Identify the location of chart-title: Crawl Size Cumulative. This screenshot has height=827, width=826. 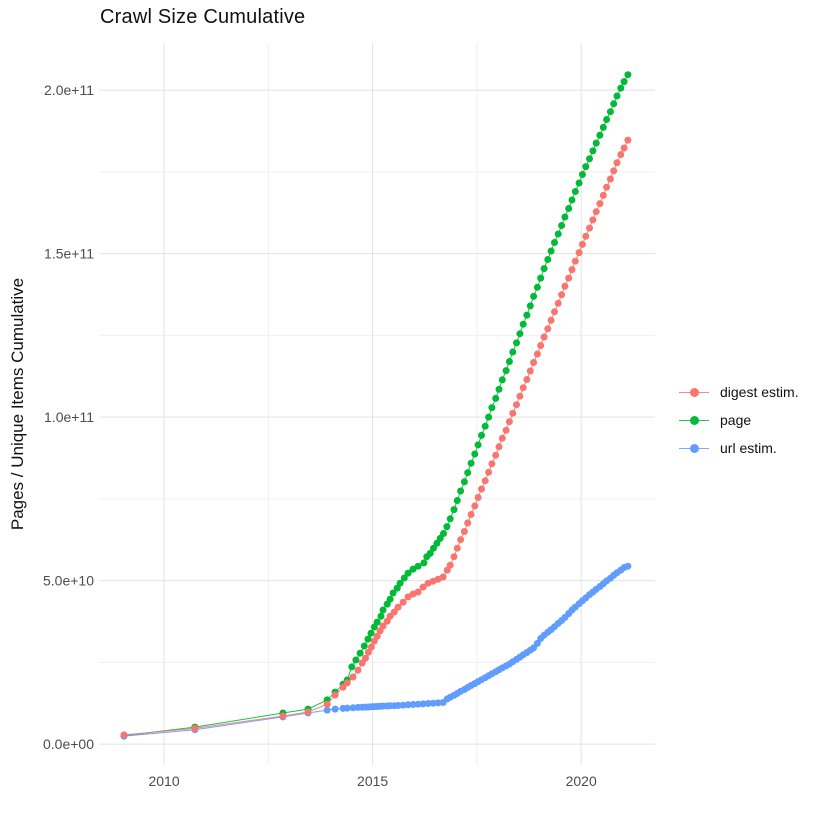
(203, 17).